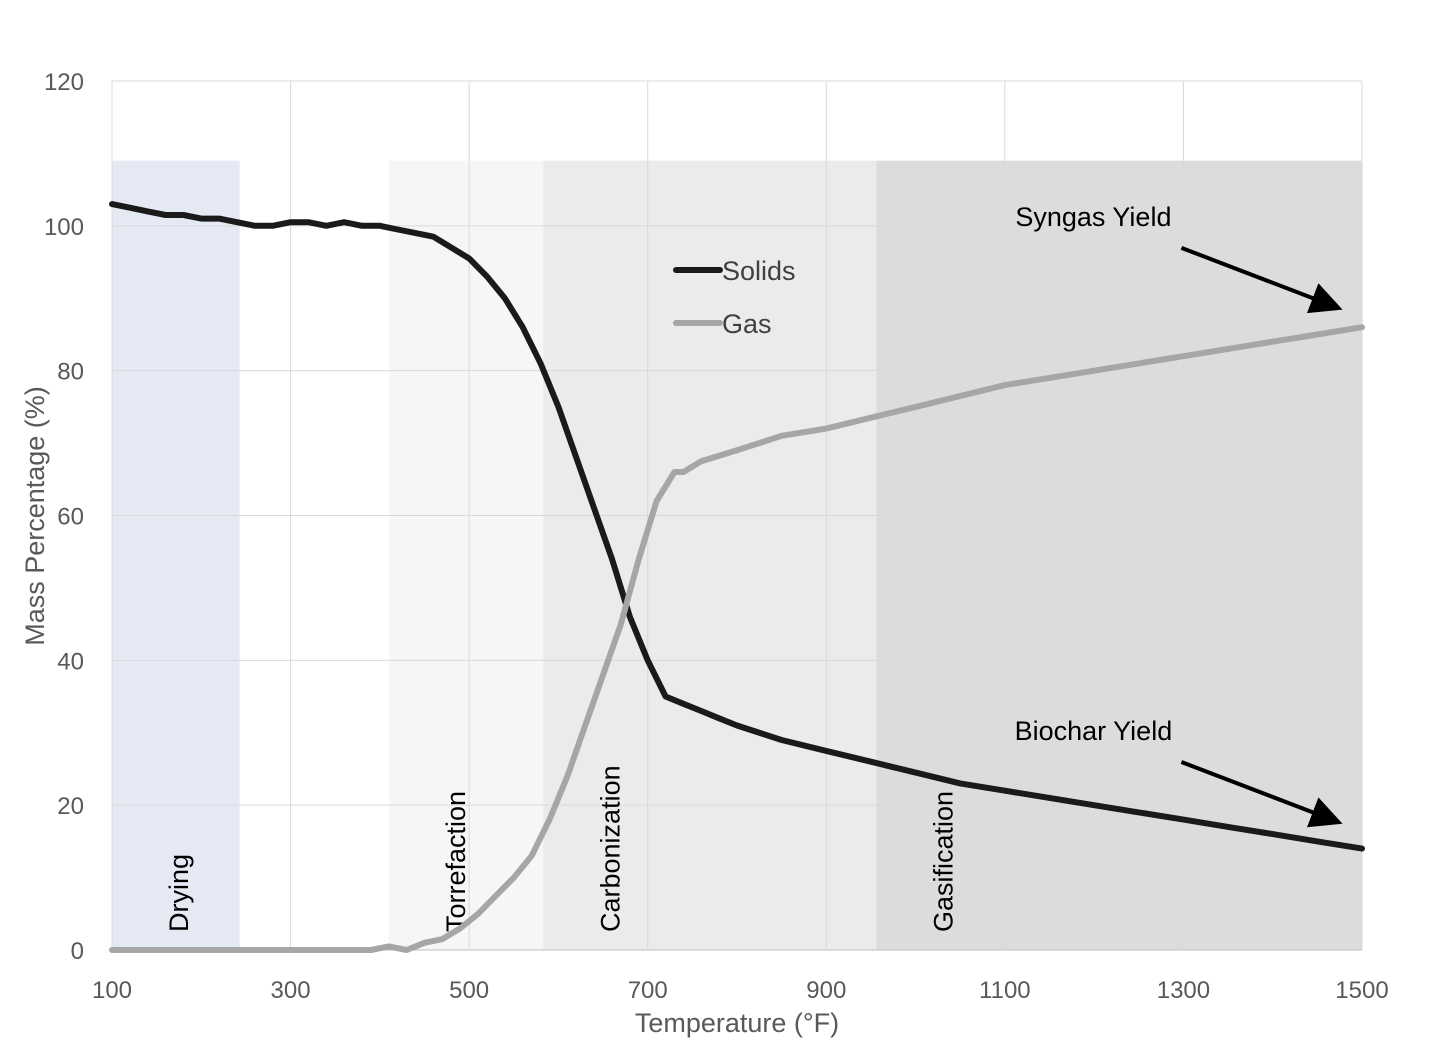  Describe the element at coordinates (112, 990) in the screenshot. I see `x-tick-label: 100` at that location.